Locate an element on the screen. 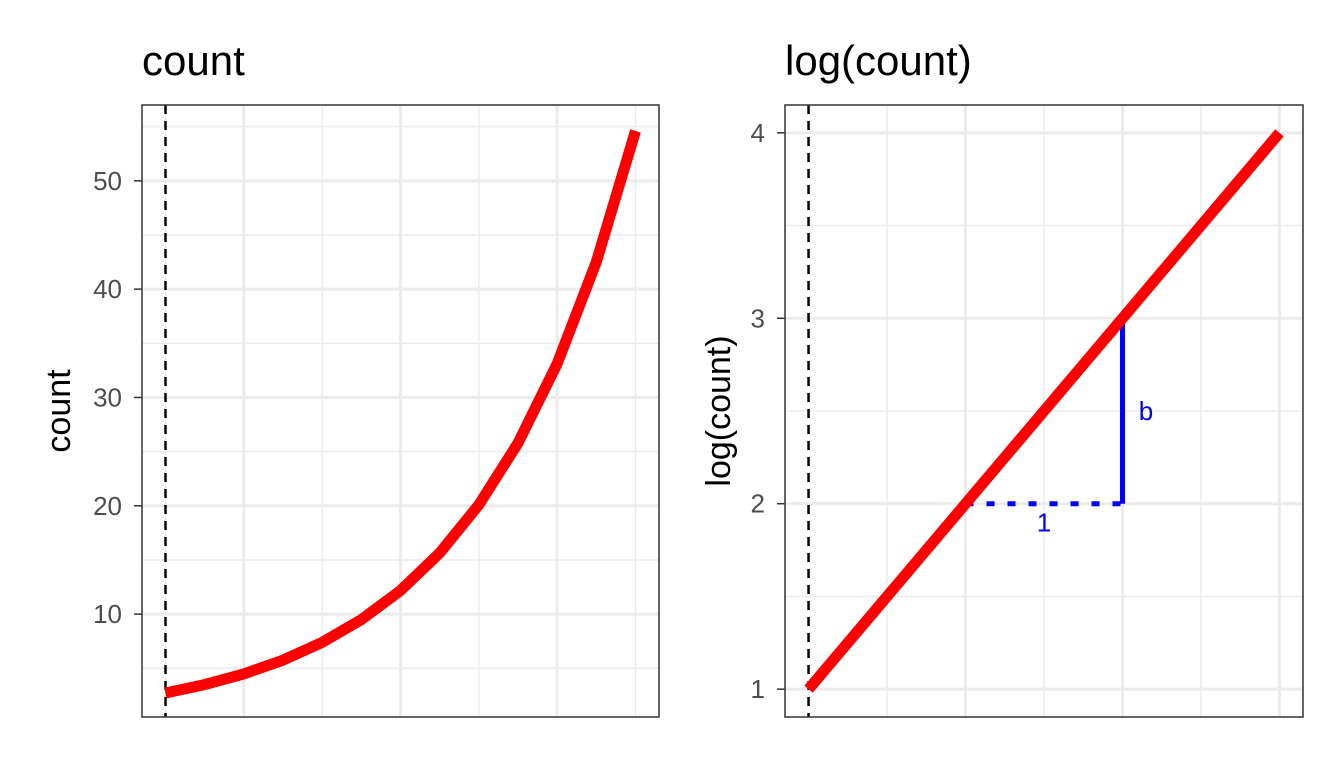 The height and width of the screenshot is (768, 1344). panel-1-y-tick-label: 10 is located at coordinates (107, 614).